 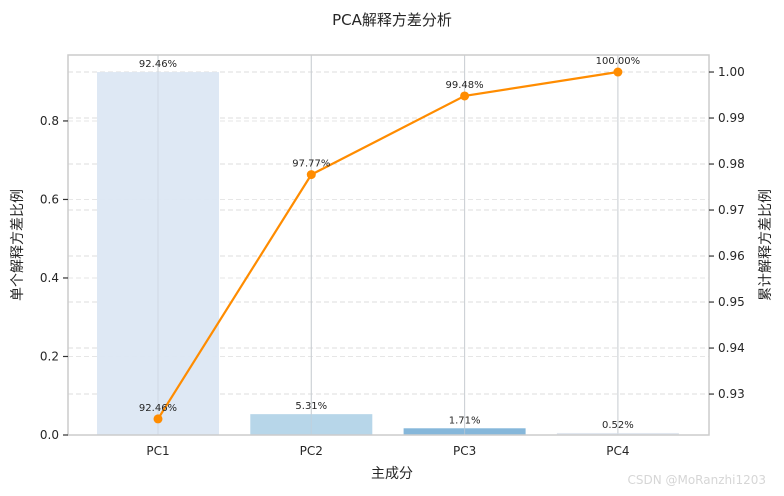 I want to click on left-tick-label: 0.2, so click(x=49, y=356).